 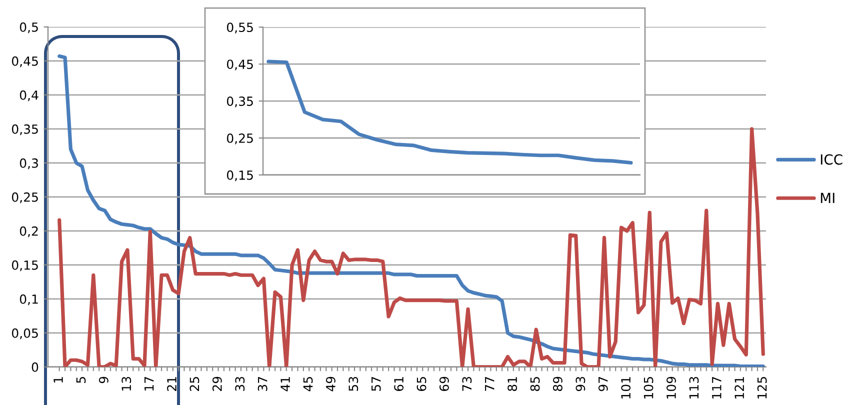 I want to click on y-tick-label: 0,3, so click(x=29, y=164).